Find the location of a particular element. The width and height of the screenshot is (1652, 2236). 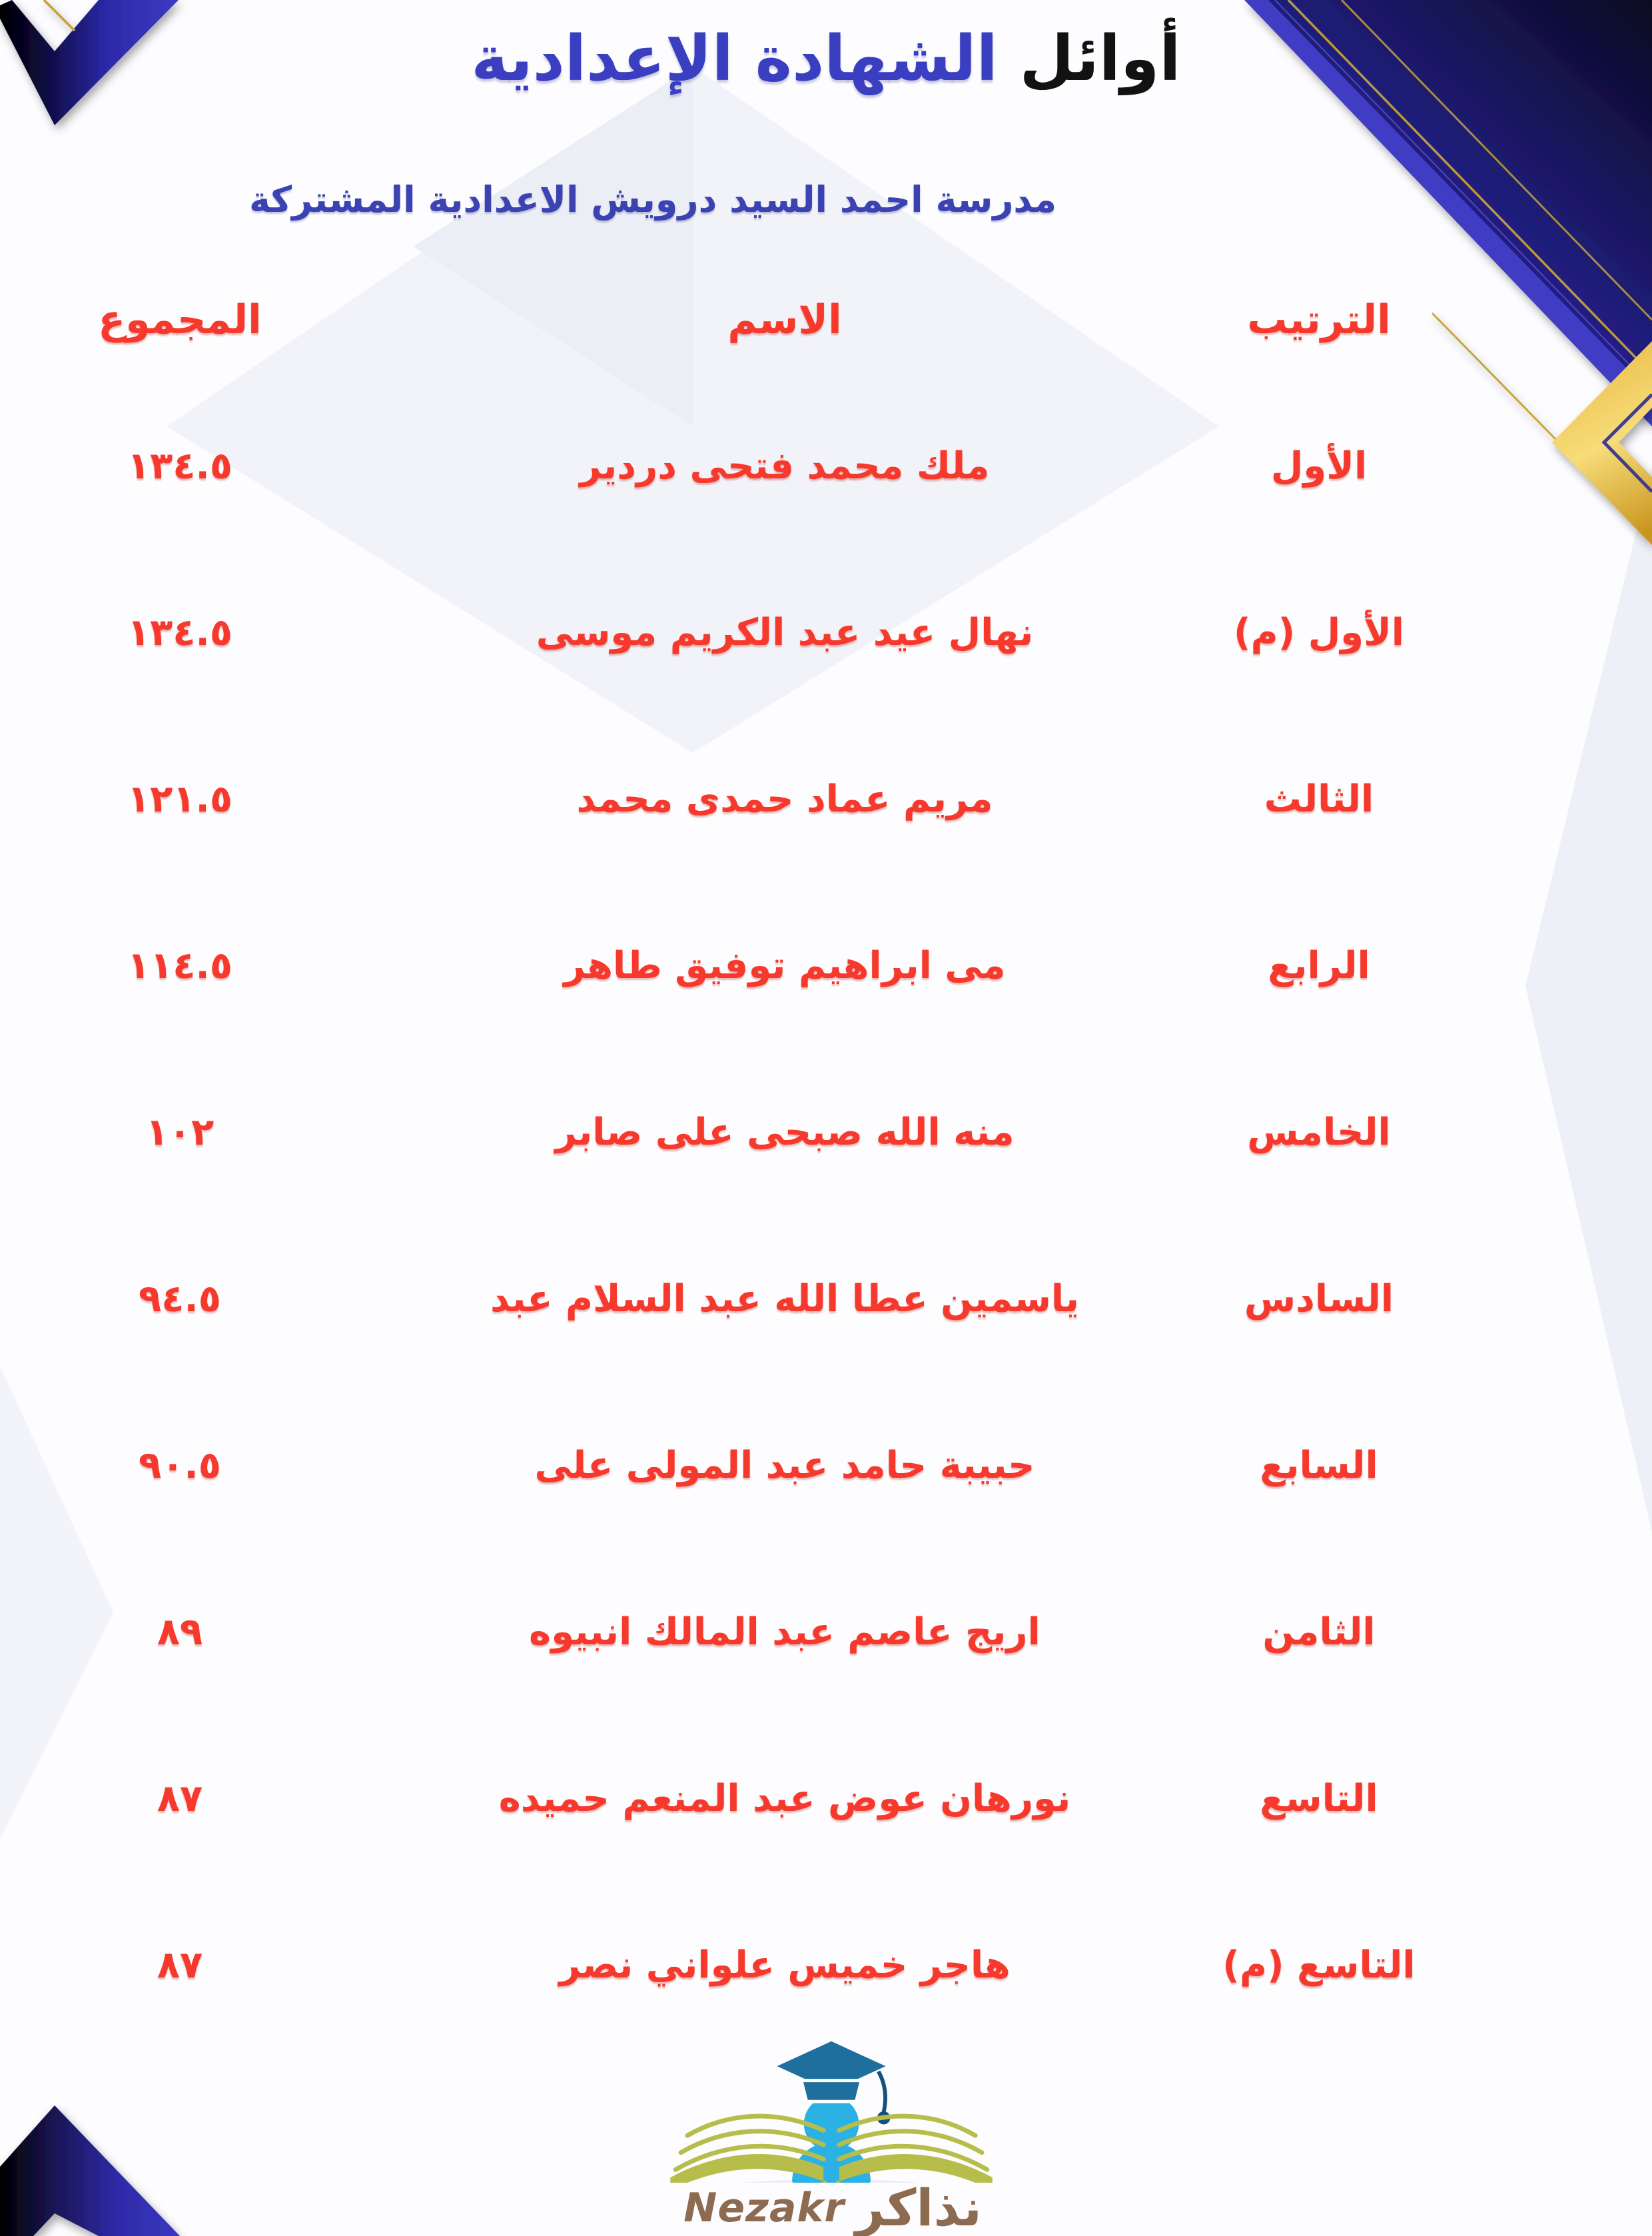

nezakr-logo: نذاكر Nezakr is located at coordinates (833, 2133).